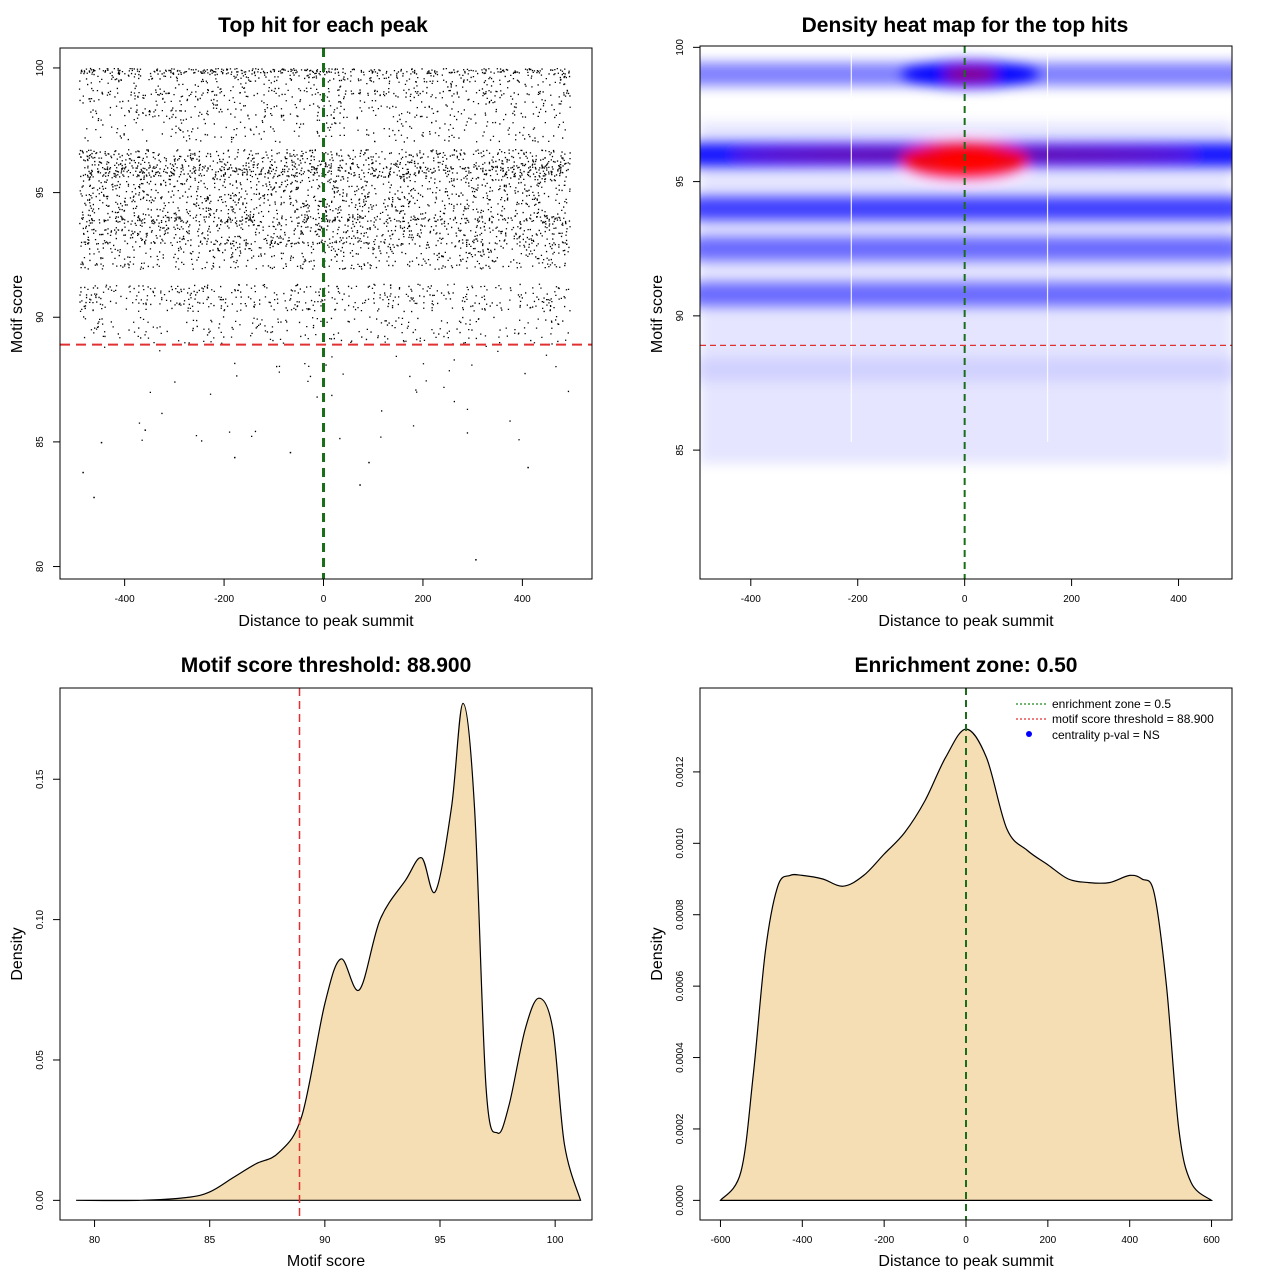 The width and height of the screenshot is (1280, 1280). Describe the element at coordinates (47, 989) in the screenshot. I see `score-density-y-axis: 0.00 0.05 0.10 0.15` at that location.